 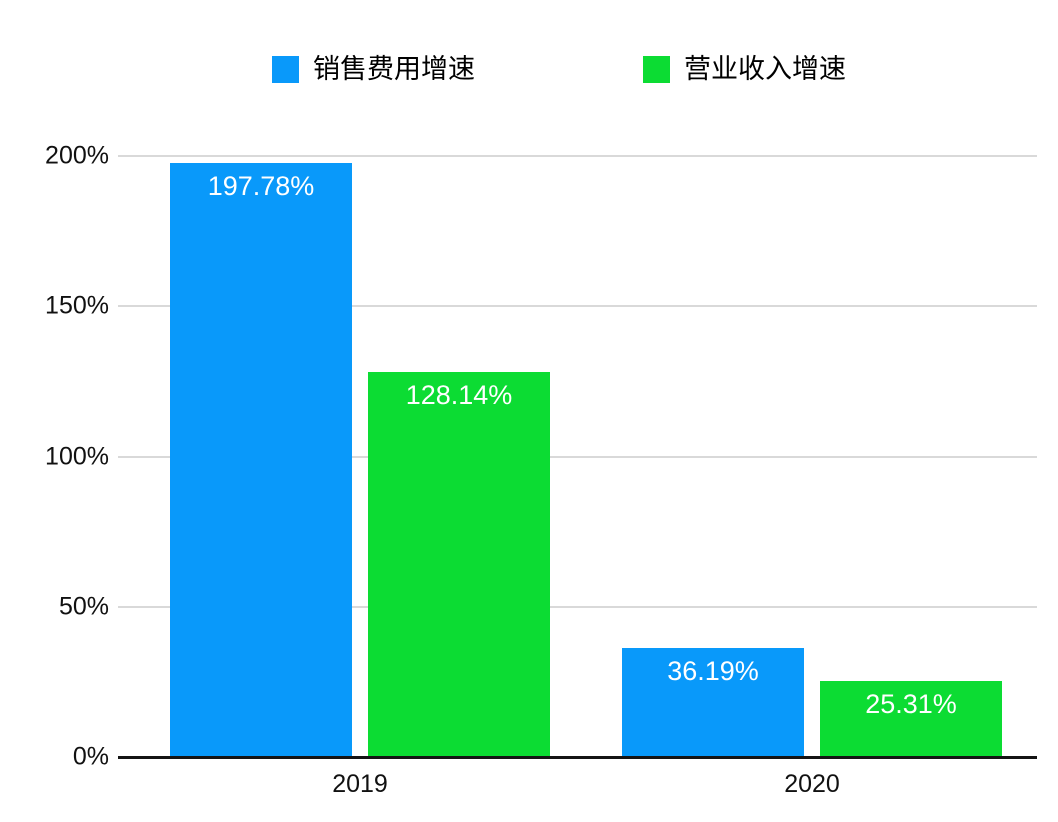 What do you see at coordinates (261, 185) in the screenshot?
I see `bar-value-label: 197.78%` at bounding box center [261, 185].